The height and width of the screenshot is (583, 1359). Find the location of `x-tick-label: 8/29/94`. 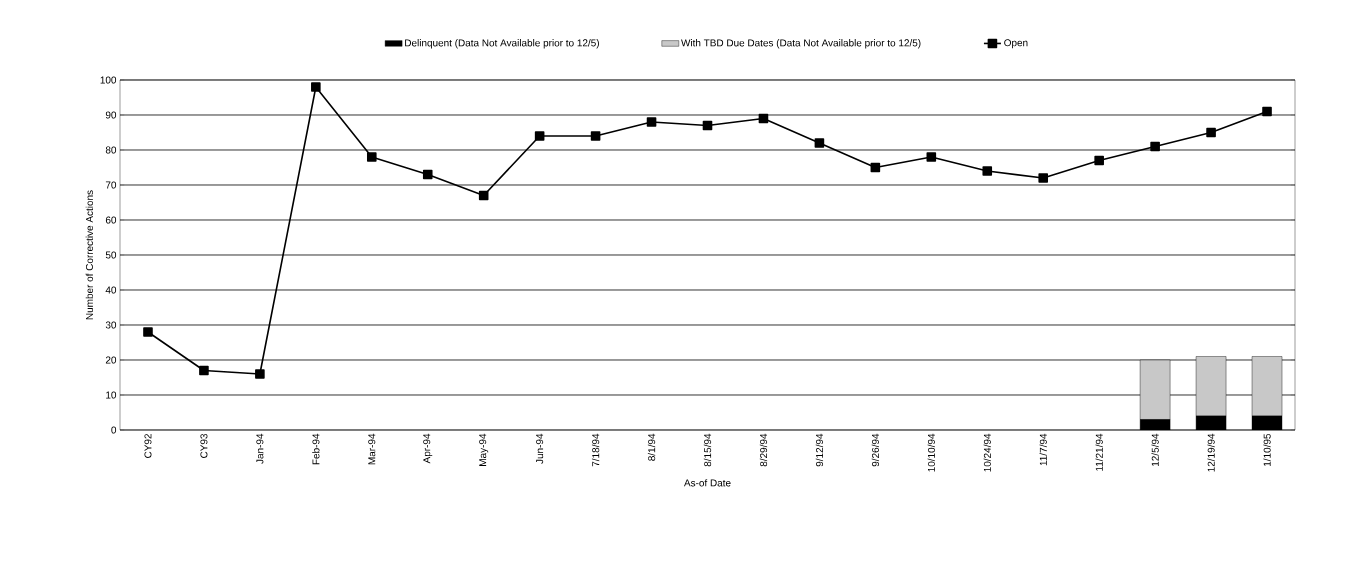

x-tick-label: 8/29/94 is located at coordinates (763, 450).